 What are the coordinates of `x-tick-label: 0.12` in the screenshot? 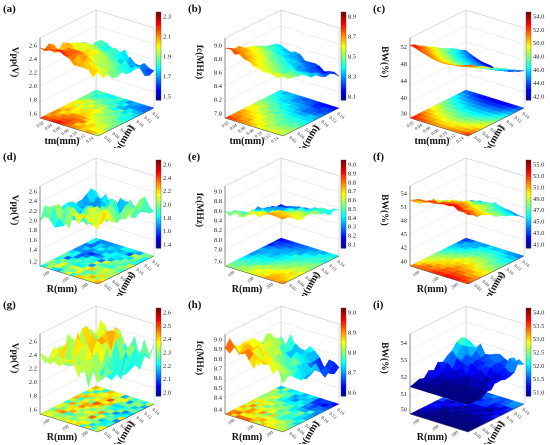 It's located at (451, 137).